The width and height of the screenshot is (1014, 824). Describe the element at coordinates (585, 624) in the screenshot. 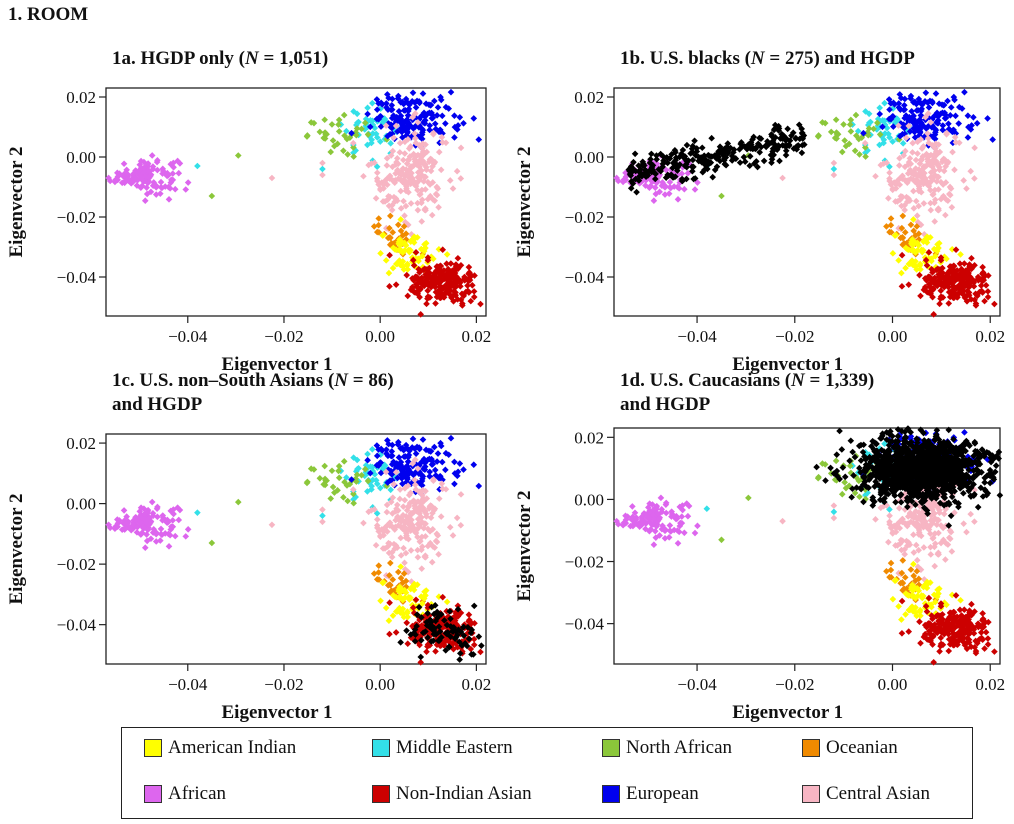

I see `y-tick-label: −0.04` at that location.